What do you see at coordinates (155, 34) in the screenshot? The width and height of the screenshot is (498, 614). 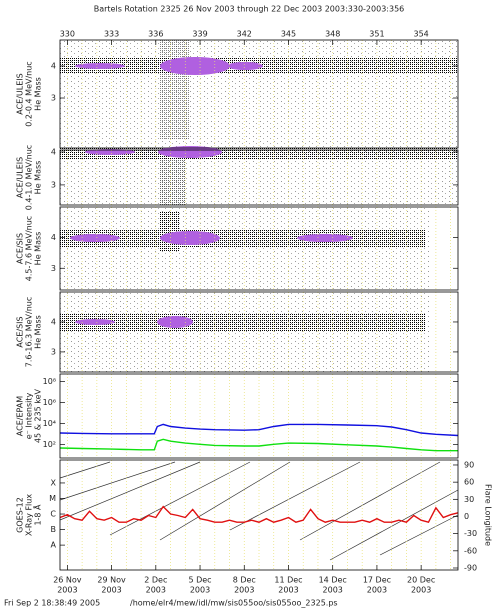 I see `x-tick-label-top: 336` at bounding box center [155, 34].